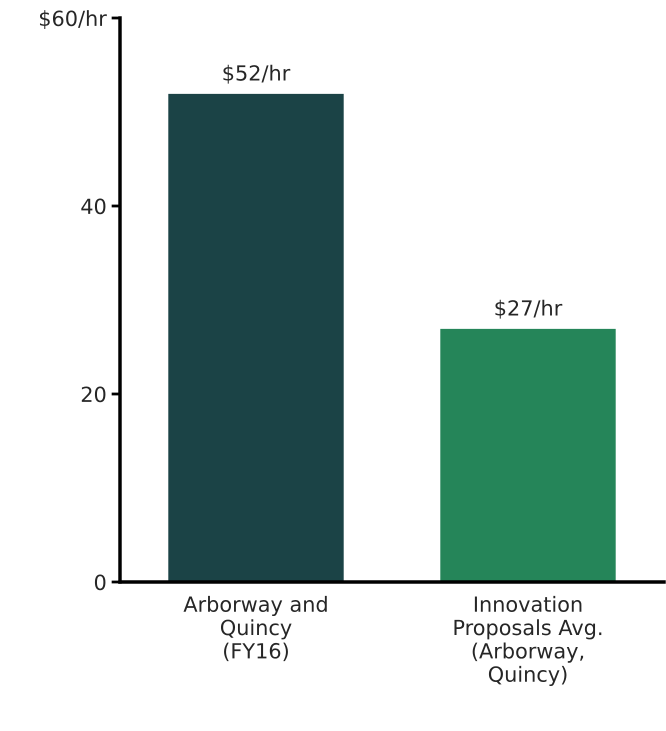  Describe the element at coordinates (528, 309) in the screenshot. I see `data-label: $27/hr` at that location.